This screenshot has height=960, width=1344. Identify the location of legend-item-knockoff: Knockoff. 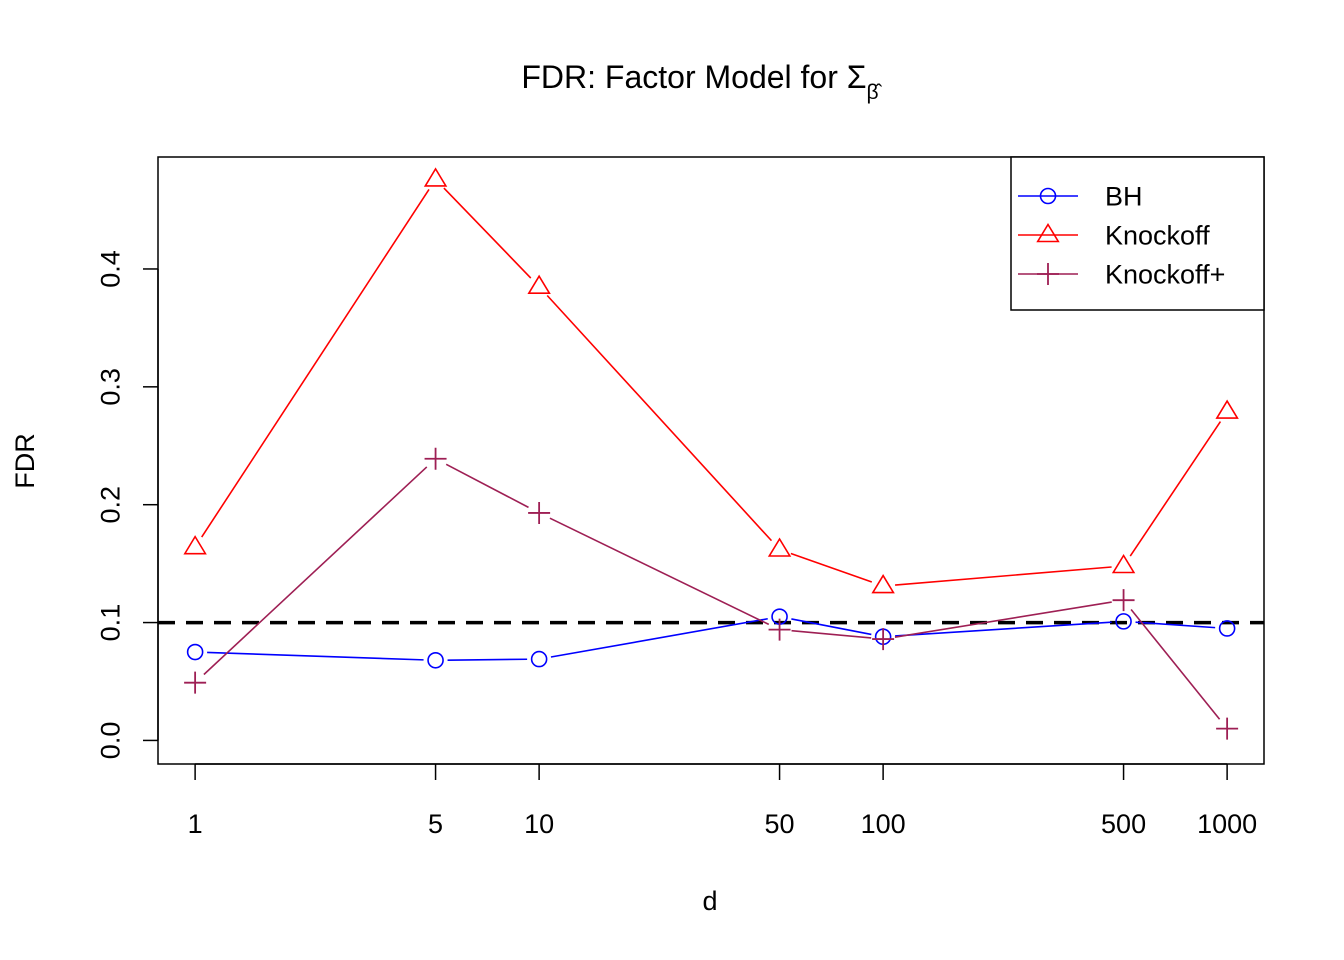
(1114, 235).